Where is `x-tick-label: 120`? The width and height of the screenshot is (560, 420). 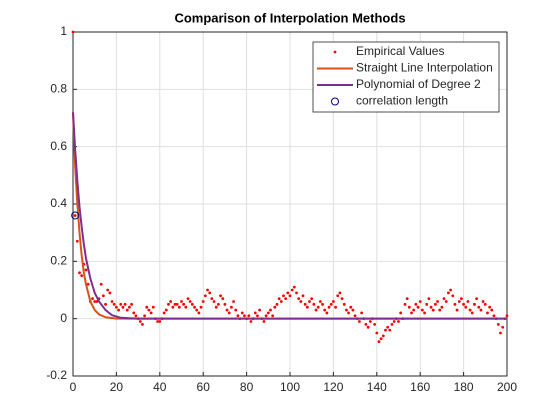 x-tick-label: 120 is located at coordinates (333, 387).